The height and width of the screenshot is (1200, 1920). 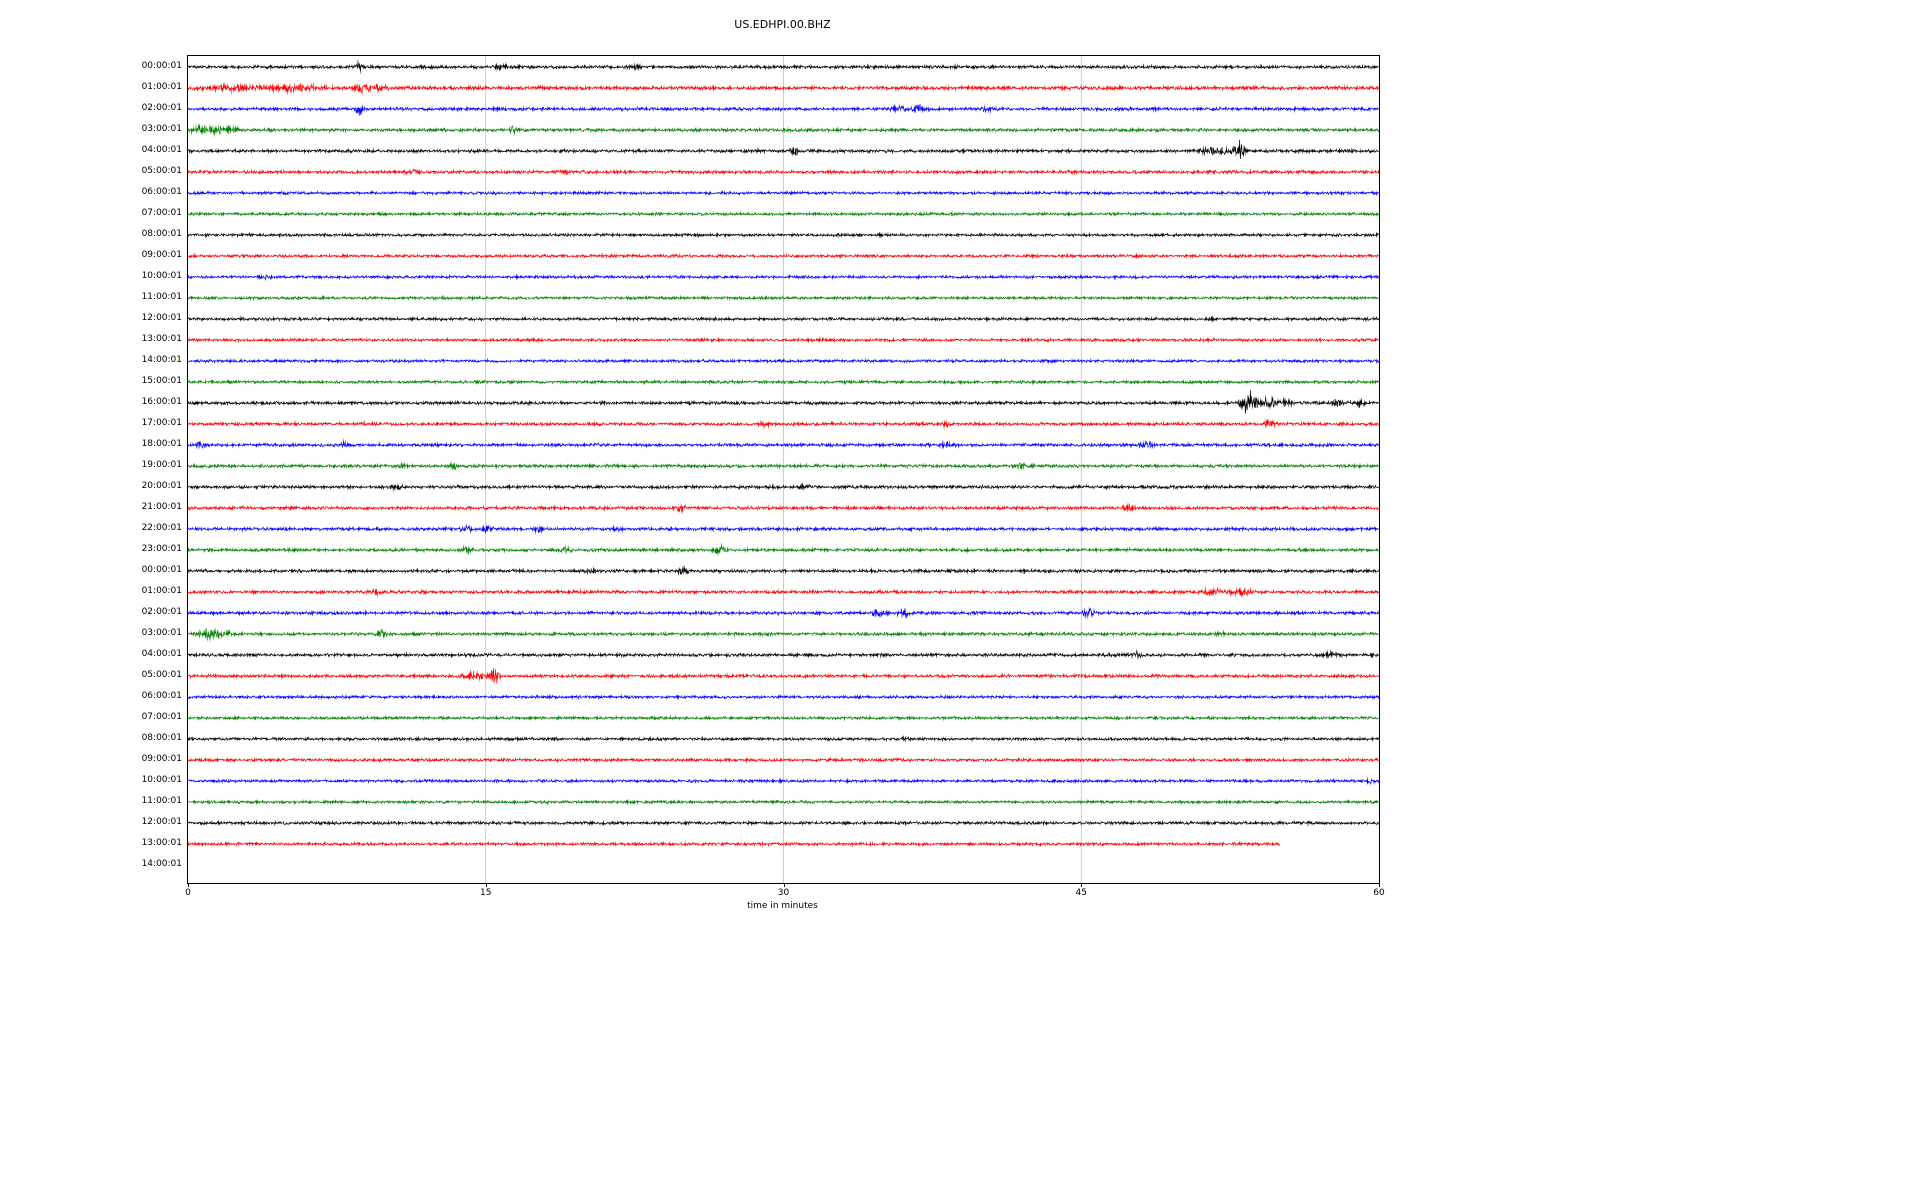 I want to click on x-tick-label: 15, so click(x=486, y=893).